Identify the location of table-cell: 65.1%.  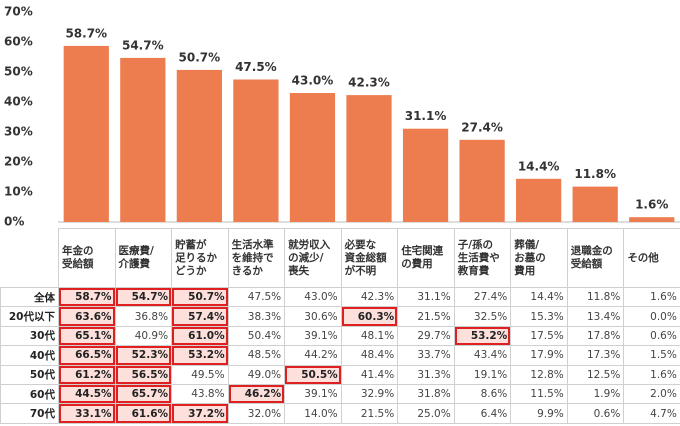
(87, 336).